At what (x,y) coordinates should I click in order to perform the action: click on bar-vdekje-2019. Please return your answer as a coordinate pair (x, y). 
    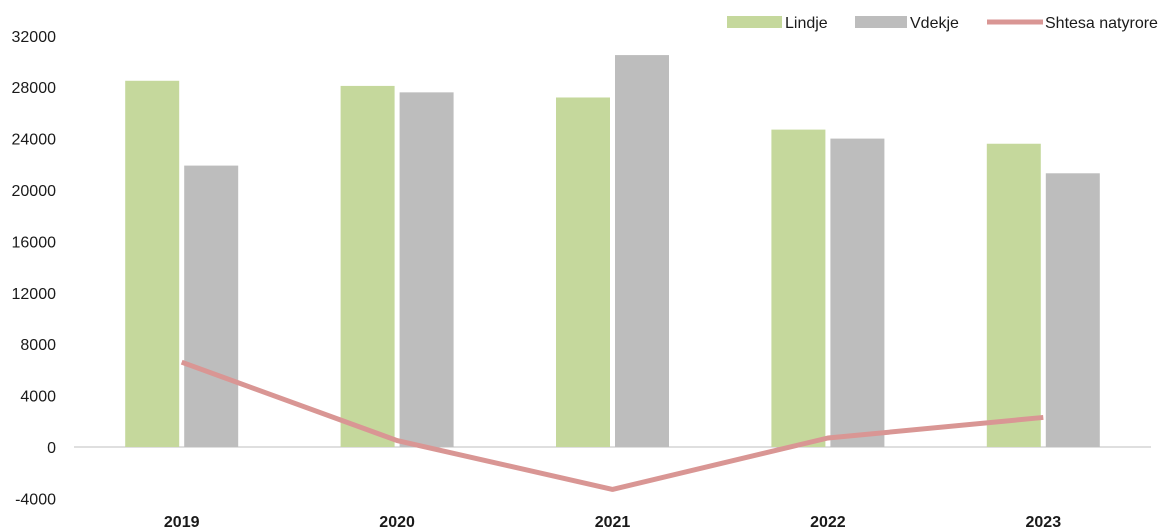
    Looking at the image, I should click on (211, 306).